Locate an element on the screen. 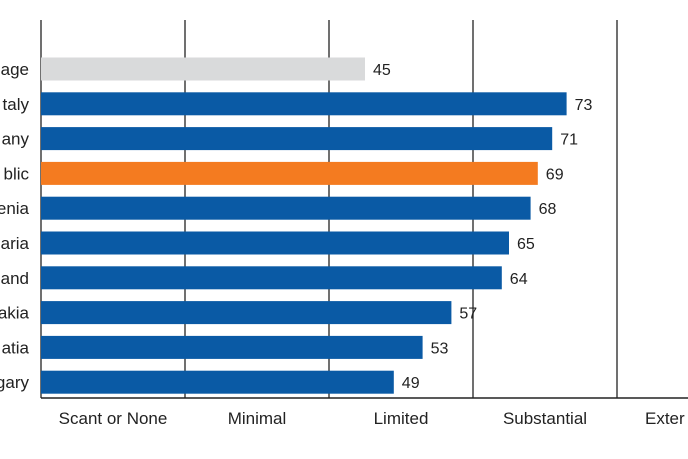  value-label-5: 68 is located at coordinates (548, 209).